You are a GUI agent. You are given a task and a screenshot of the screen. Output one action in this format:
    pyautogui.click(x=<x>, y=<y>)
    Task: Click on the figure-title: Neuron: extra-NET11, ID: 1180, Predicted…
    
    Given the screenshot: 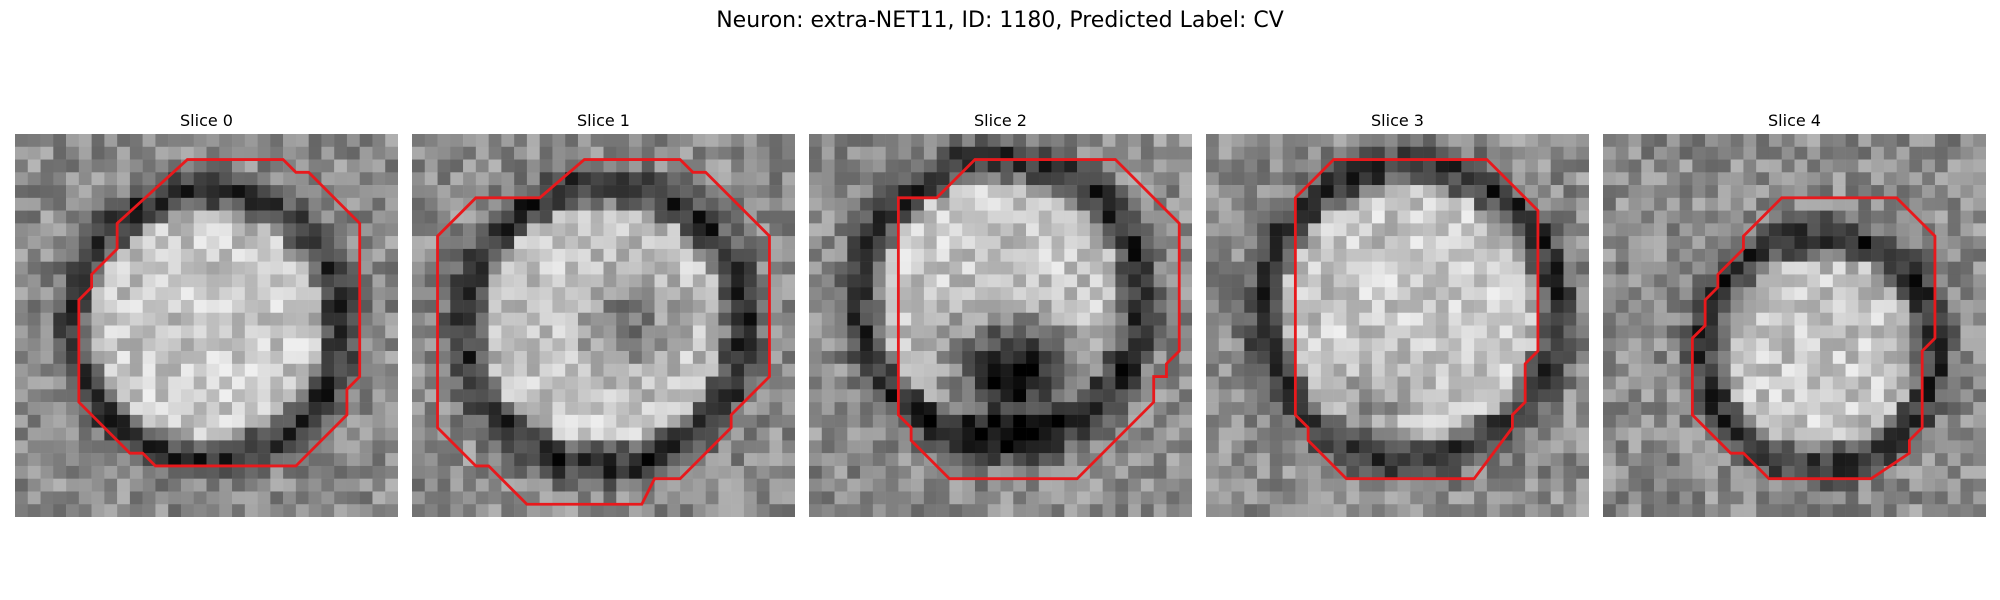 What is the action you would take?
    pyautogui.click(x=1000, y=20)
    